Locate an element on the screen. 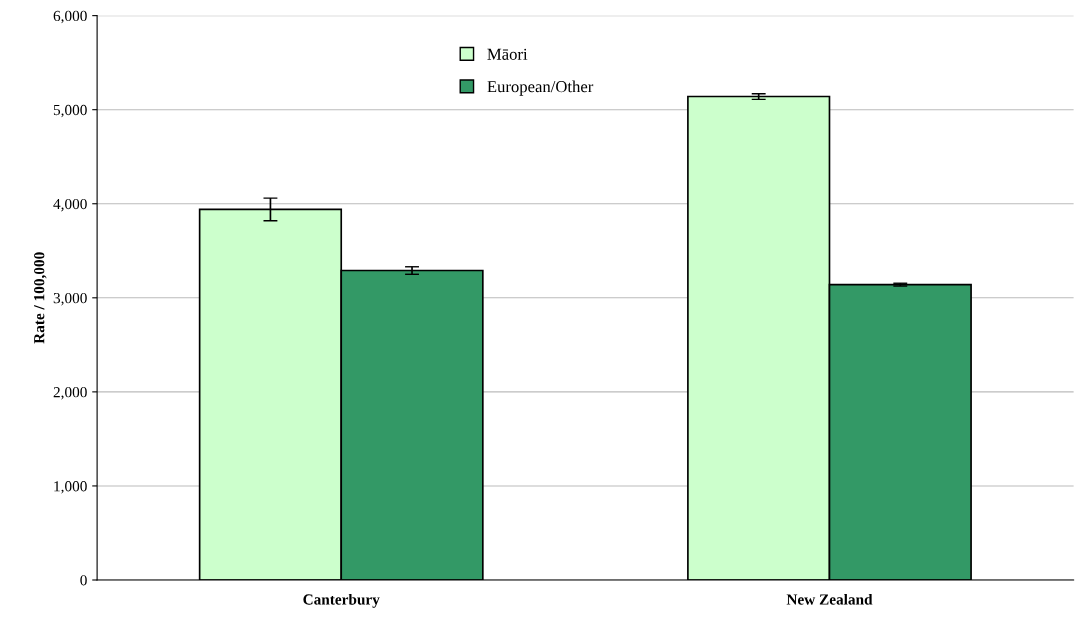 Image resolution: width=1079 pixels, height=625 pixels. legend-label: Māori is located at coordinates (507, 54).